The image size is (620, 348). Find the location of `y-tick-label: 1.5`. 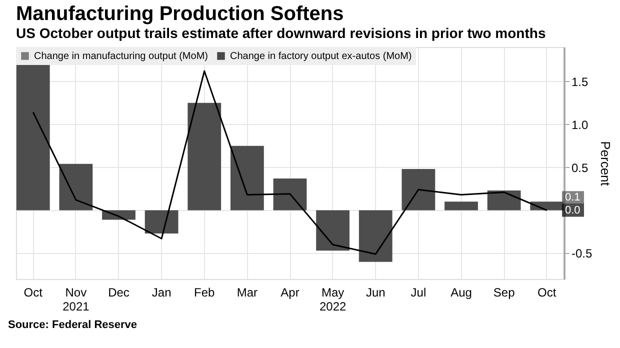

y-tick-label: 1.5 is located at coordinates (580, 81).